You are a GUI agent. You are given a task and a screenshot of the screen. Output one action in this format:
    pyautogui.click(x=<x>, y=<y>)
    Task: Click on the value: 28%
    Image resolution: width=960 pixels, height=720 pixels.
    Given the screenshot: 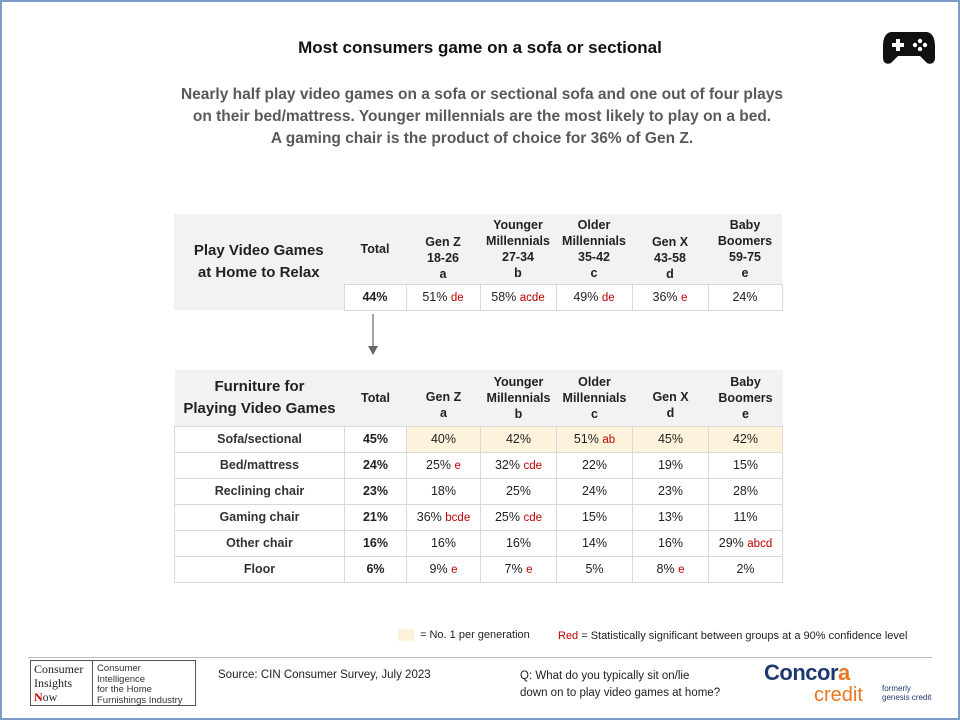 What is the action you would take?
    pyautogui.click(x=745, y=491)
    